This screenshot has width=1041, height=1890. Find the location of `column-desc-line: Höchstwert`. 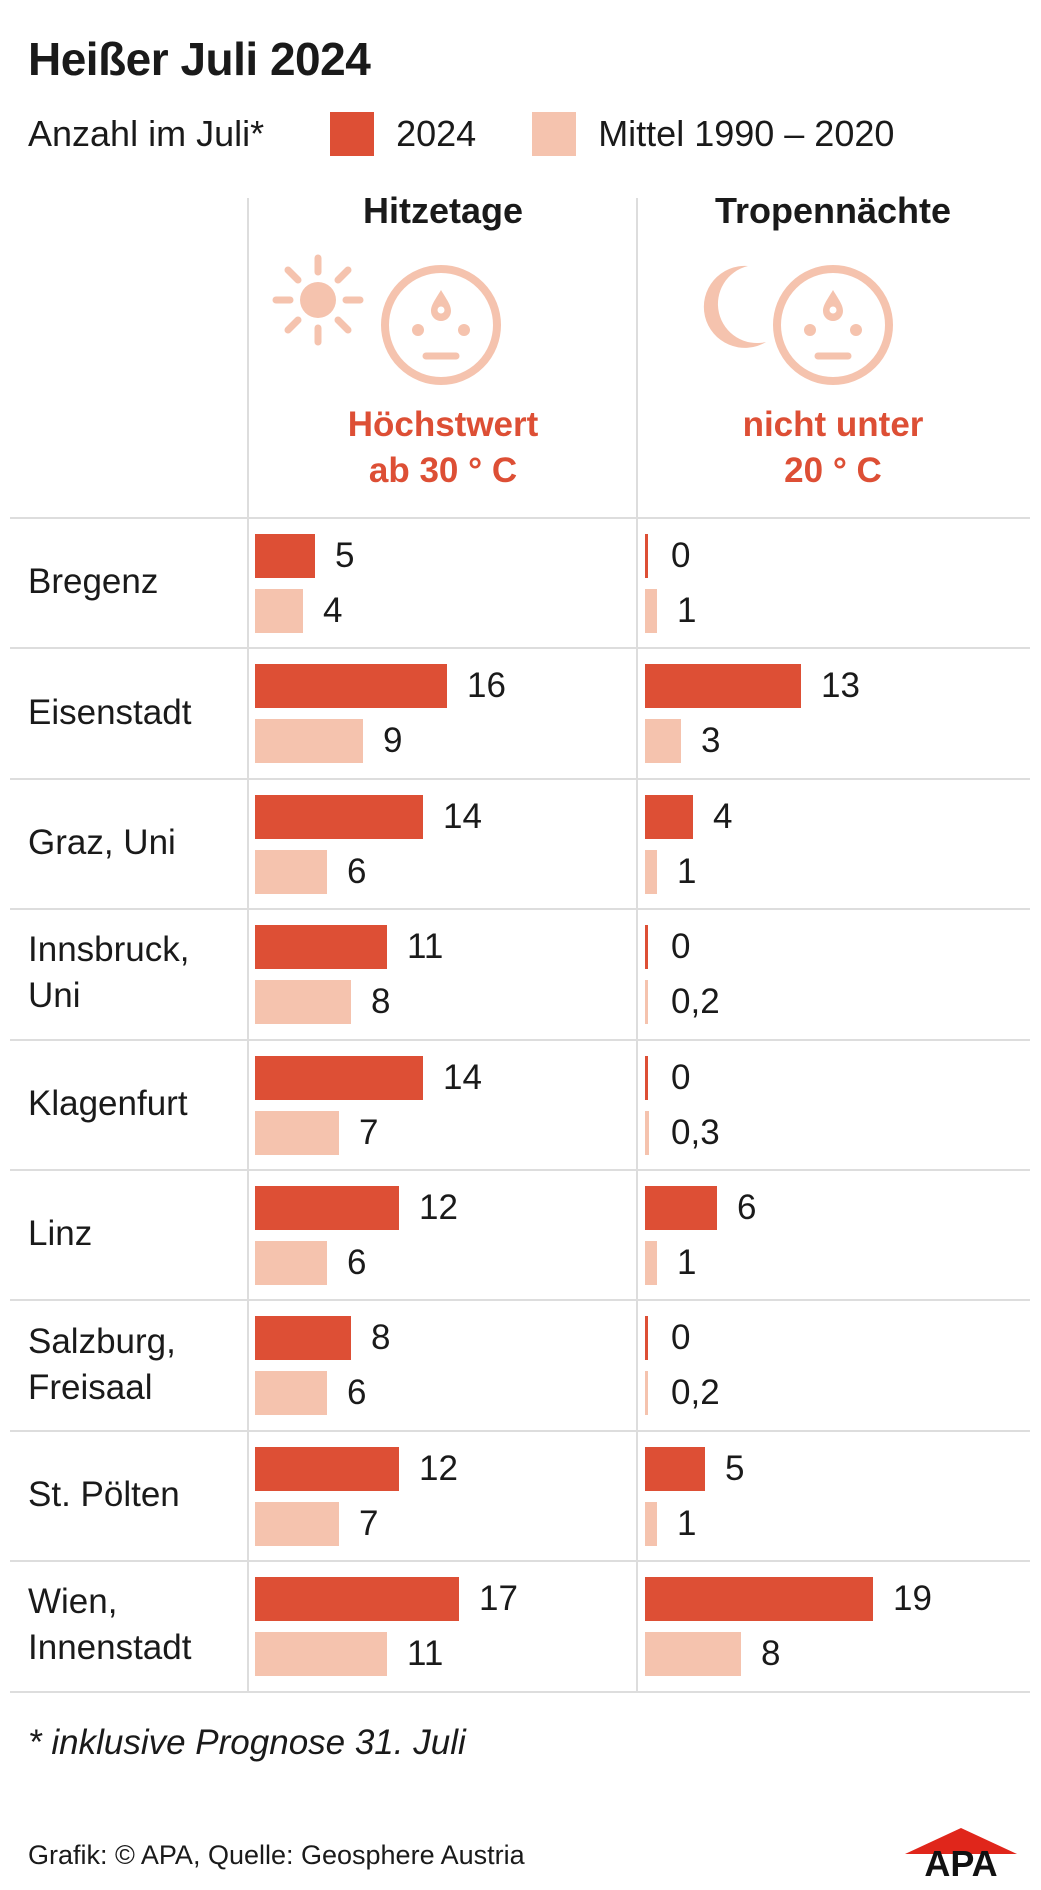

column-desc-line: Höchstwert is located at coordinates (443, 424).